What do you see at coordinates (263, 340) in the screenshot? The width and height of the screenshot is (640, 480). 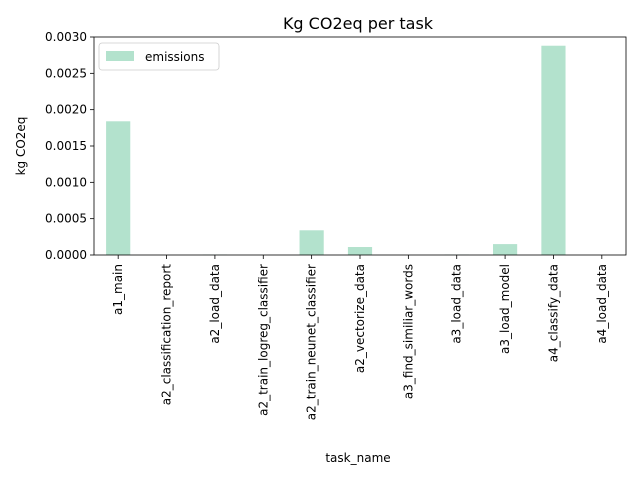 I see `x-tick-label: a2_train_logreg_classifier` at bounding box center [263, 340].